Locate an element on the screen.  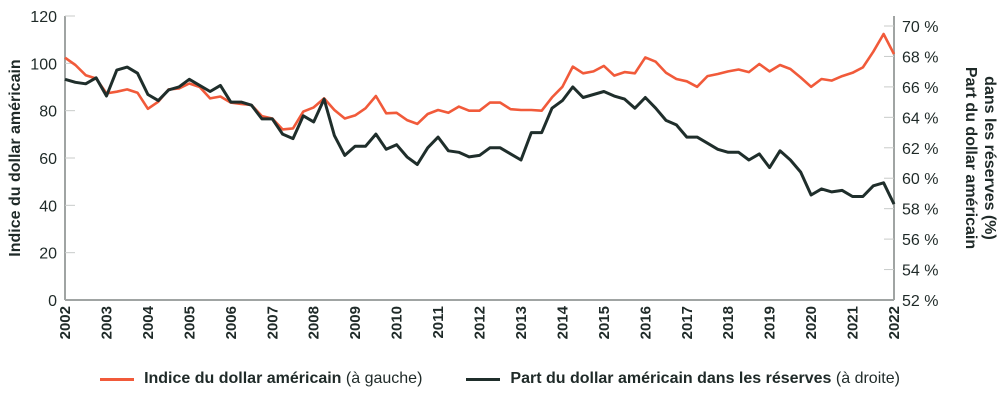
legend-suffix: (à droite) is located at coordinates (867, 378).